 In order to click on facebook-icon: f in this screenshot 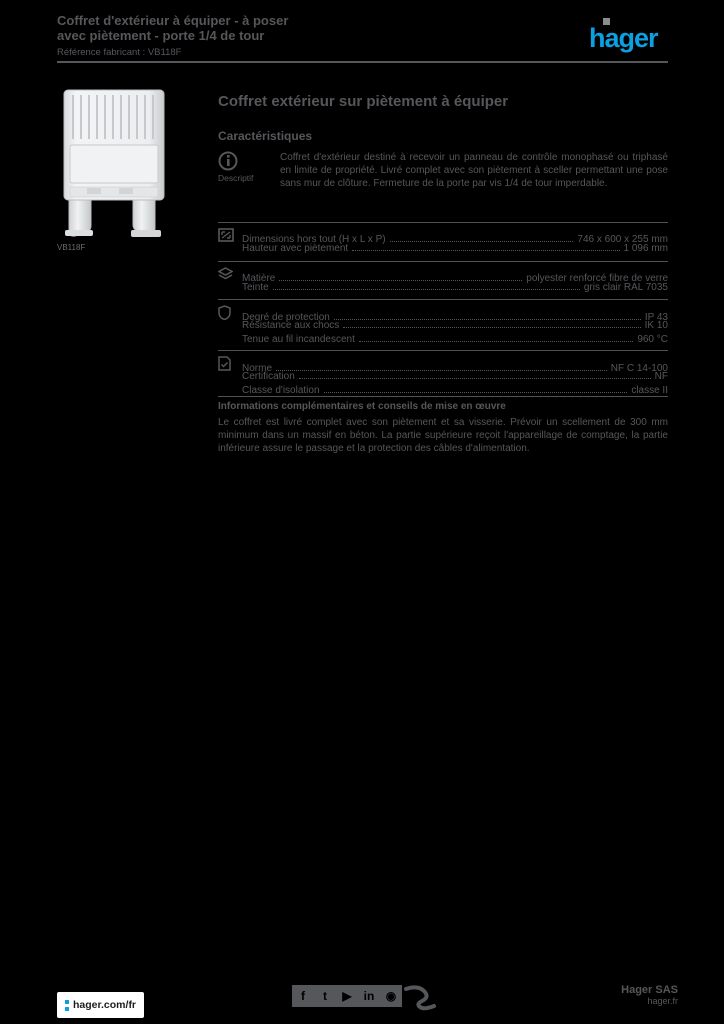, I will do `click(303, 996)`.